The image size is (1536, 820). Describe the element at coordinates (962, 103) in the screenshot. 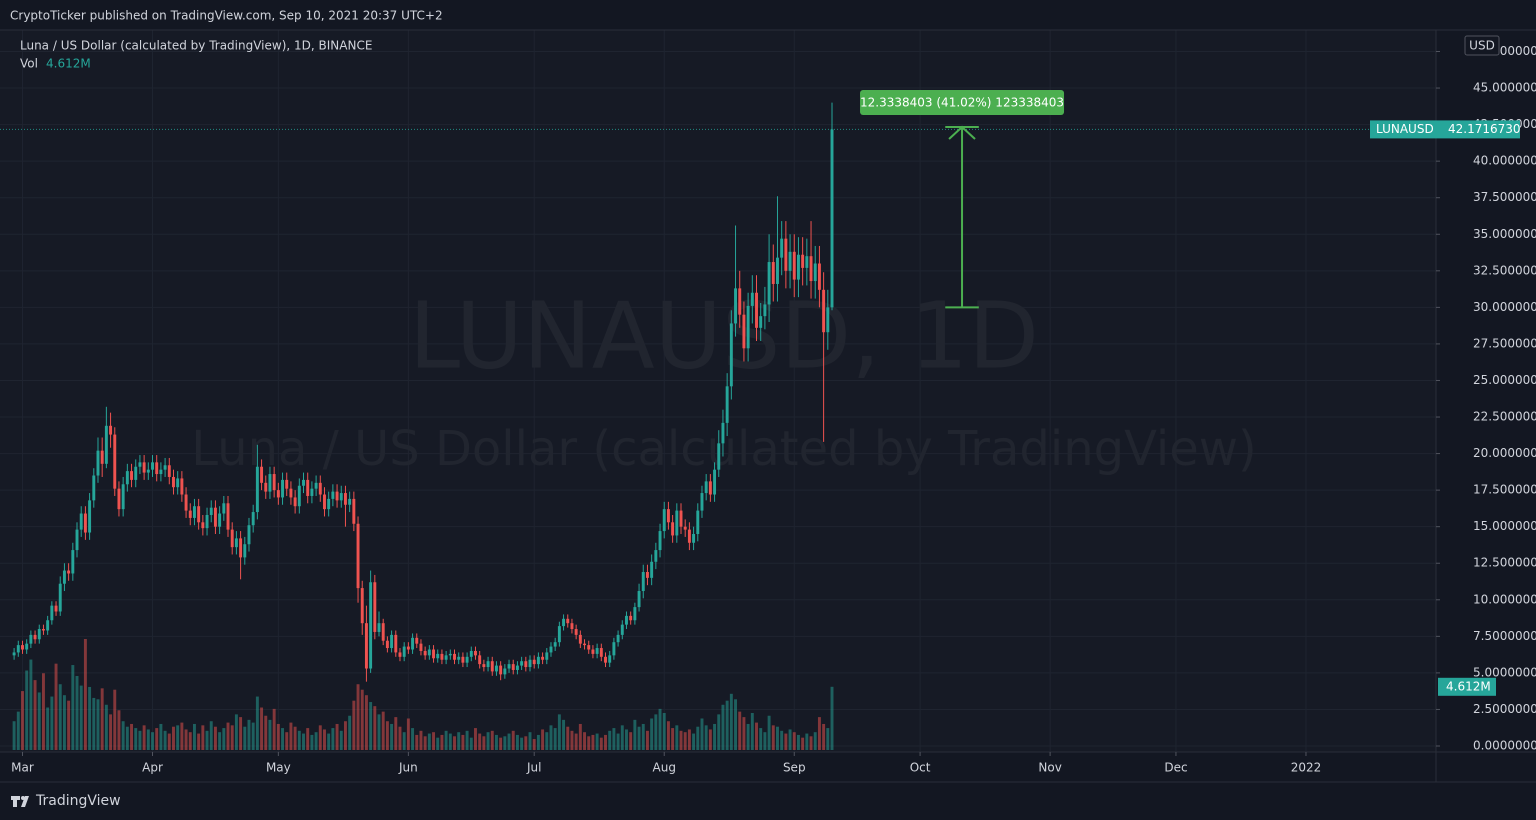

I see `measure-label-box` at that location.